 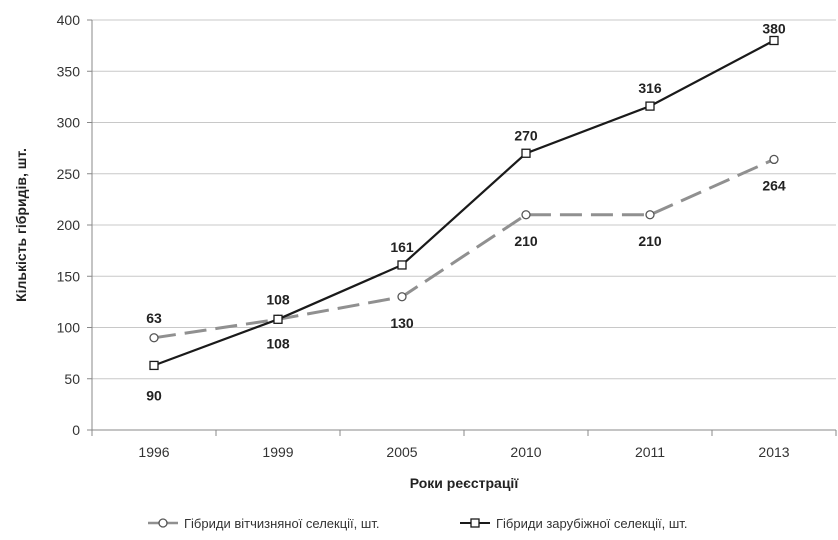 What do you see at coordinates (277, 452) in the screenshot?
I see `x-tick-label: 1999` at bounding box center [277, 452].